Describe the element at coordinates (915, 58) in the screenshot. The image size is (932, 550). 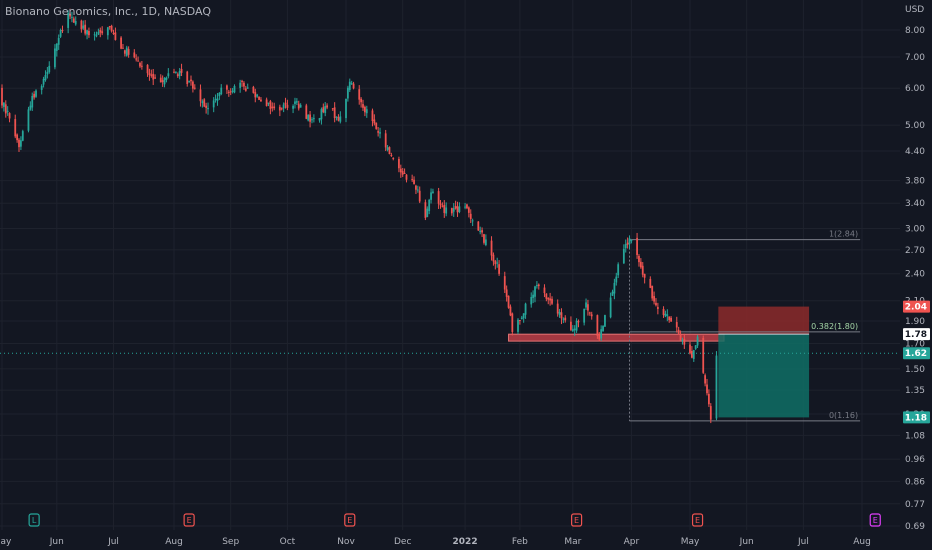
I see `y-tick-label: 7.00` at that location.